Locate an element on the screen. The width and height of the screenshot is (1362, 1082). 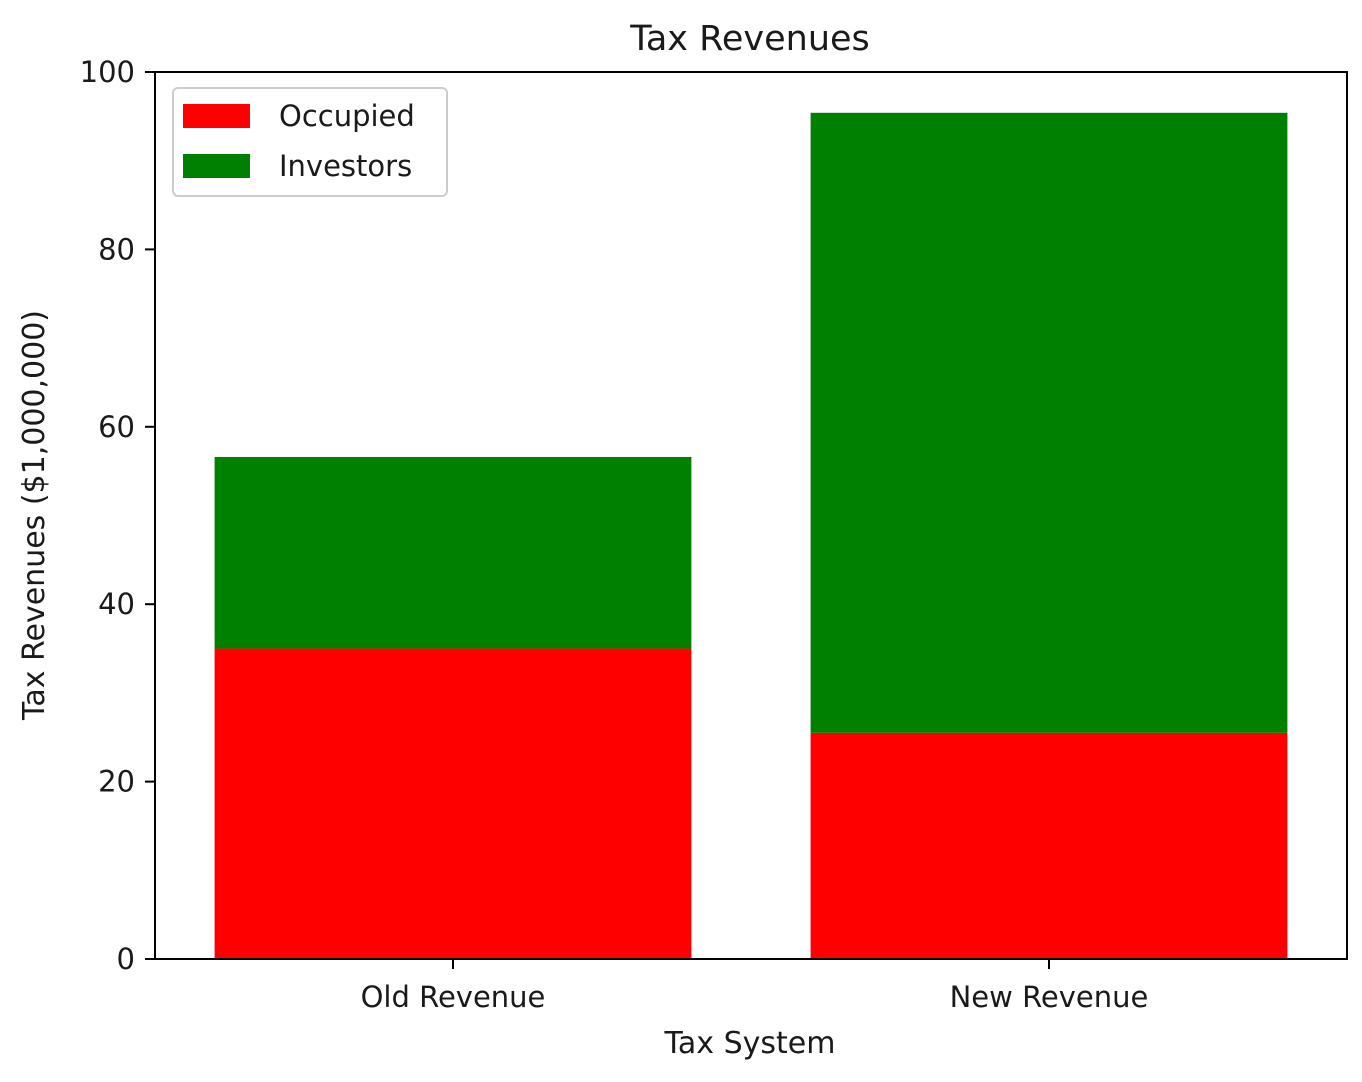
legend-label-investors: Investors is located at coordinates (345, 166).